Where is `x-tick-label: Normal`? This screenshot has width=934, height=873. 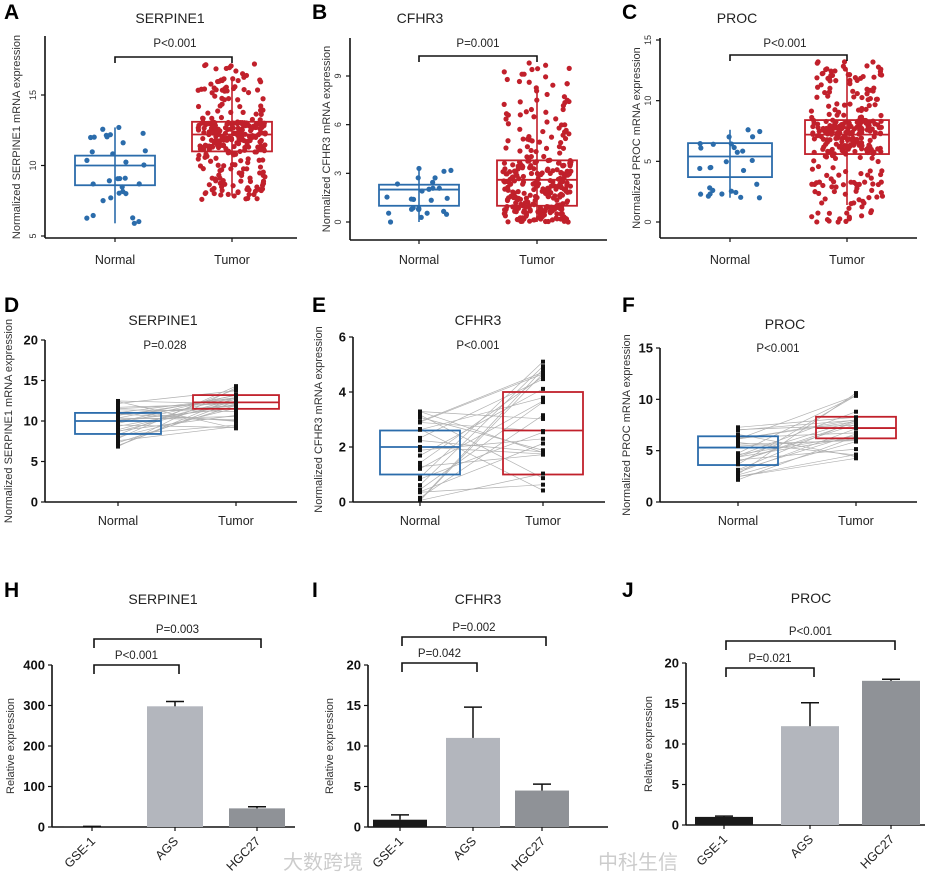 x-tick-label: Normal is located at coordinates (730, 260).